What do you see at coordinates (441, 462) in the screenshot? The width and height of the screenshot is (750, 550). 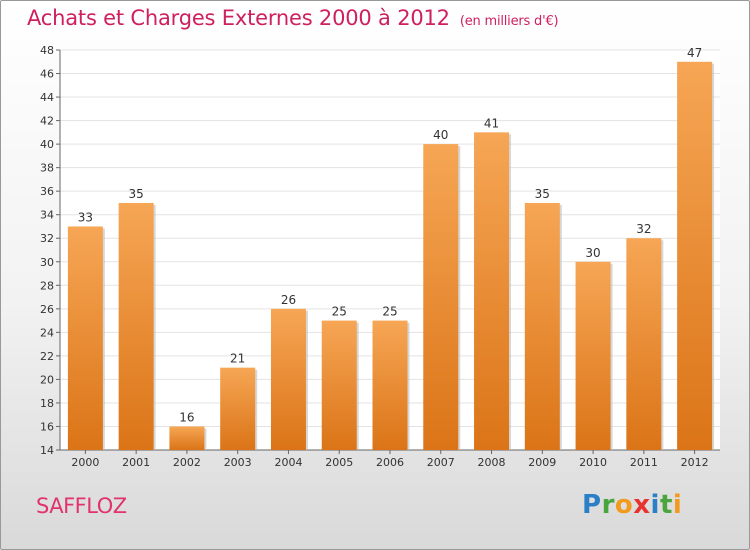 I see `x-tick-label: 2007` at bounding box center [441, 462].